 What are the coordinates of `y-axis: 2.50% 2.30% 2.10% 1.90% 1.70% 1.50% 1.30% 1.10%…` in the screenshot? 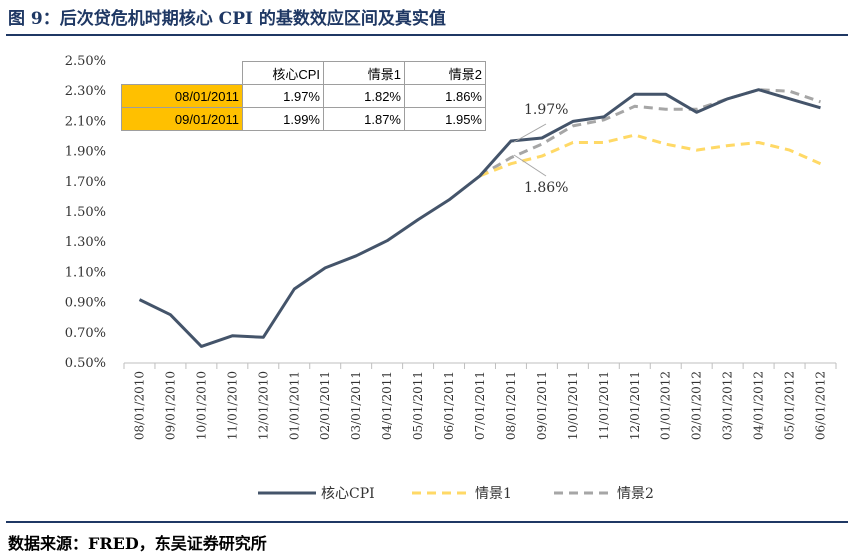 It's located at (85, 212).